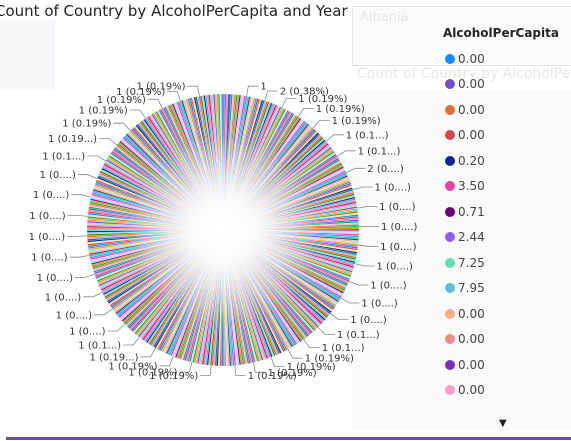 This screenshot has height=441, width=571. Describe the element at coordinates (503, 187) in the screenshot. I see `legend-item: 3.50` at that location.